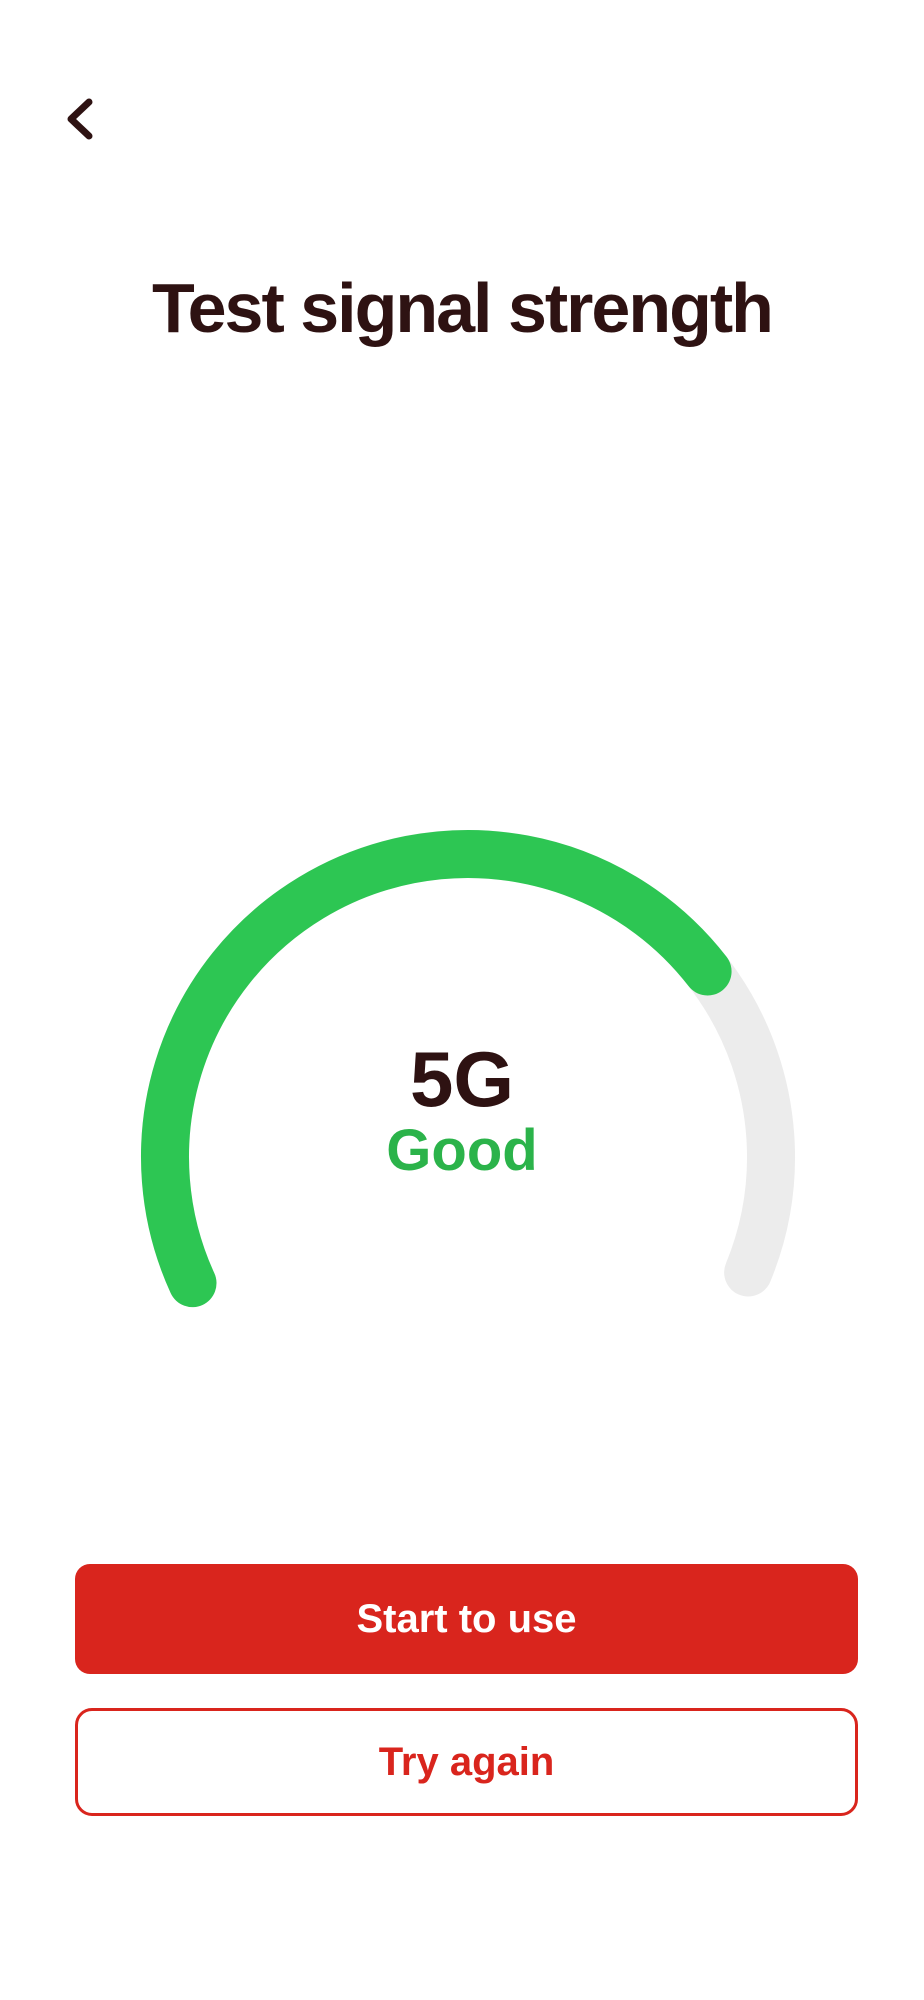 Image resolution: width=924 pixels, height=2000 pixels. I want to click on back-button, so click(80, 120).